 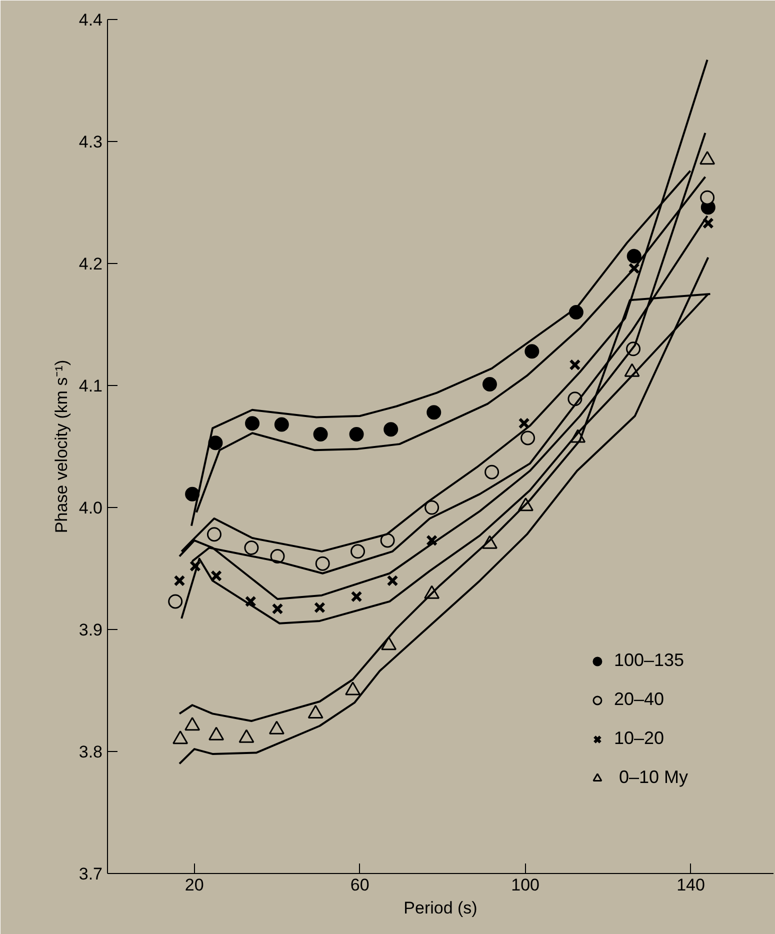 I want to click on x-axis-title: Period (s), so click(x=441, y=908).